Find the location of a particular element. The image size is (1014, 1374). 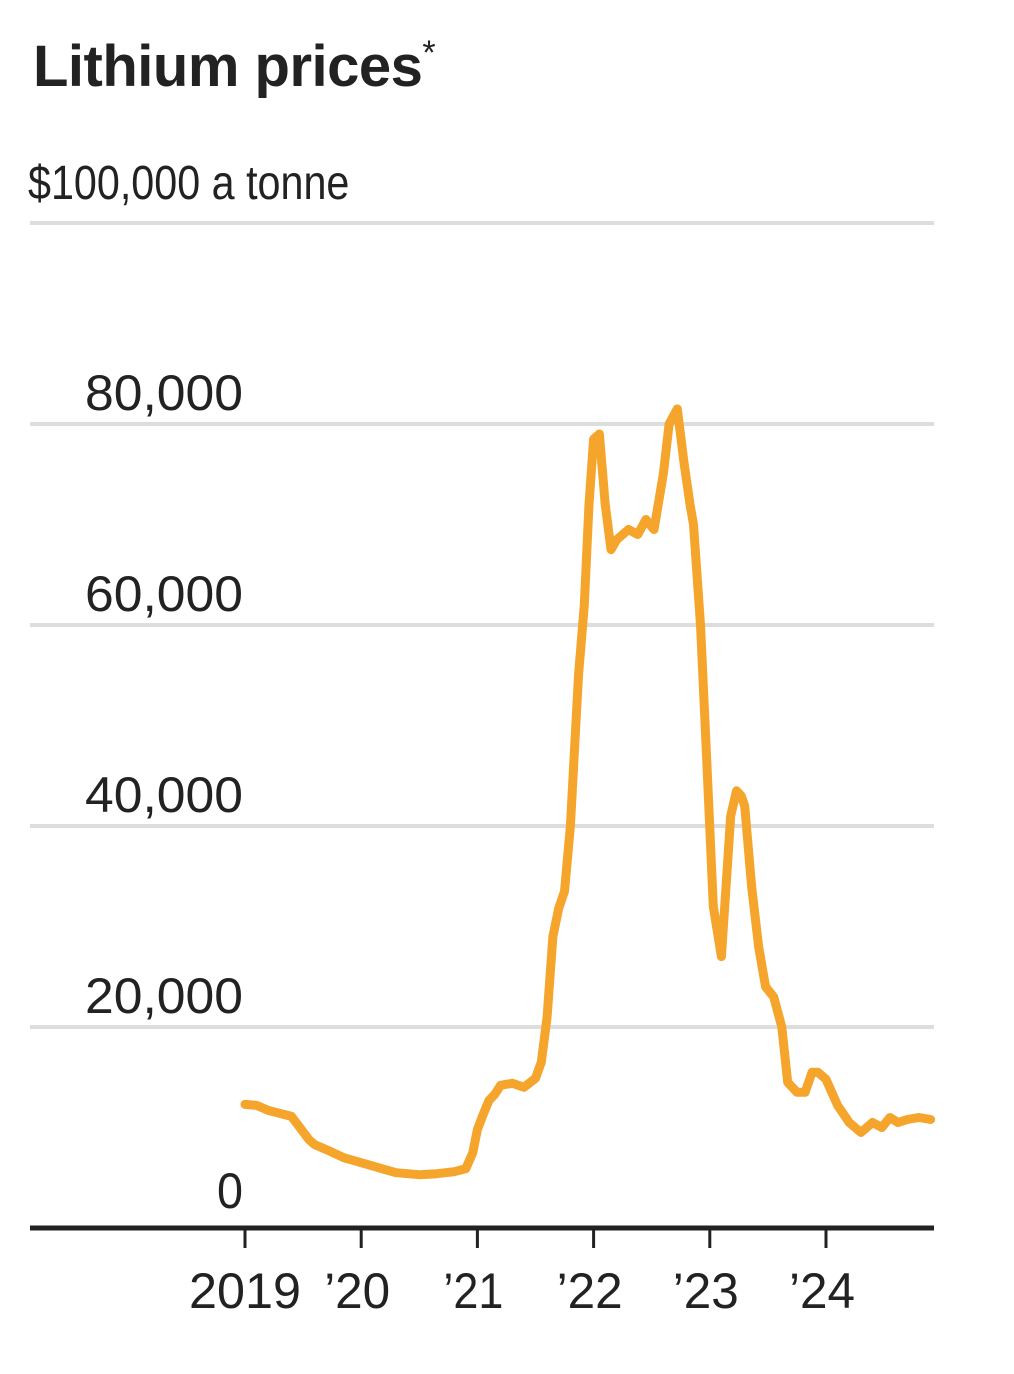

y-tick-label: 0 is located at coordinates (230, 1191).